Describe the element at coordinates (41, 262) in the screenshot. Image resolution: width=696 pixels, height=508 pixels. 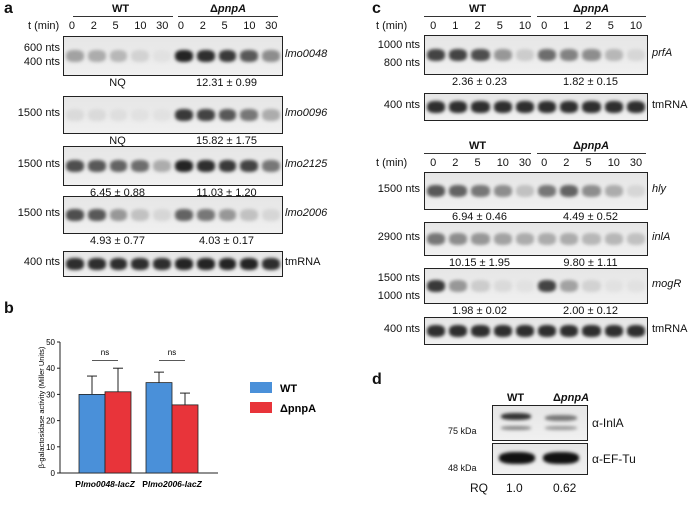
I see `a-size-marker: 400 nts` at that location.